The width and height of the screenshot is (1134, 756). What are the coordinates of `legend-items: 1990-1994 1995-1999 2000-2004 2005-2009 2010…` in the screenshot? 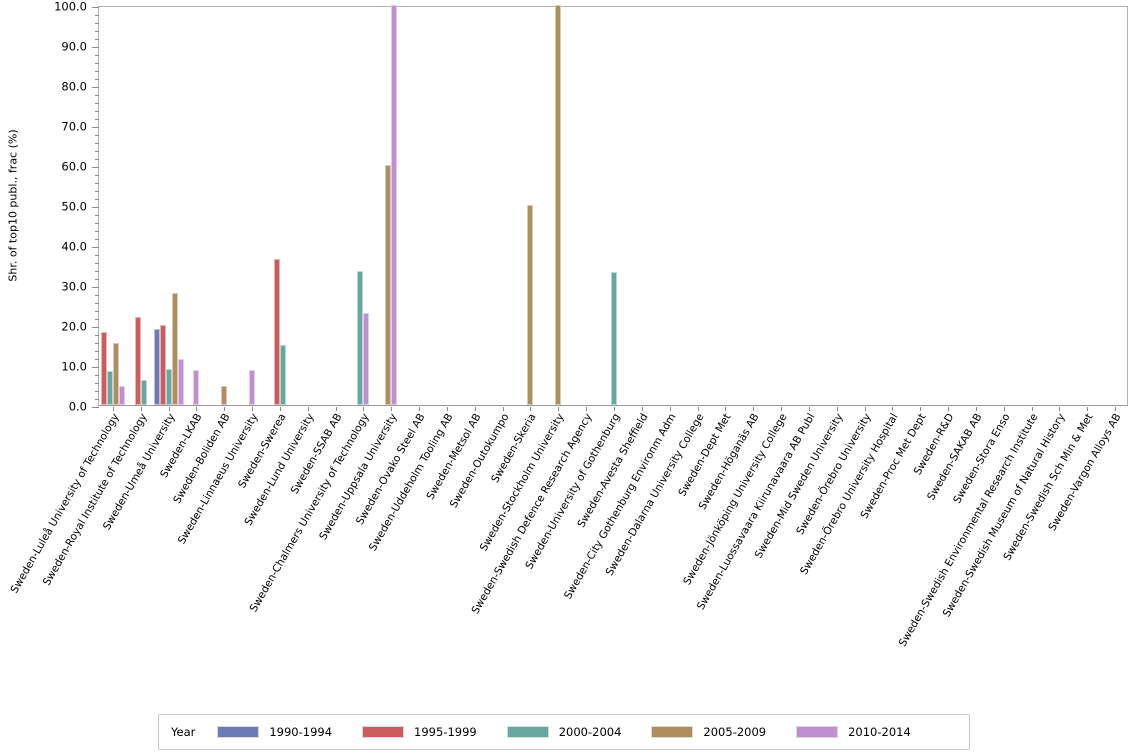 It's located at (578, 732).